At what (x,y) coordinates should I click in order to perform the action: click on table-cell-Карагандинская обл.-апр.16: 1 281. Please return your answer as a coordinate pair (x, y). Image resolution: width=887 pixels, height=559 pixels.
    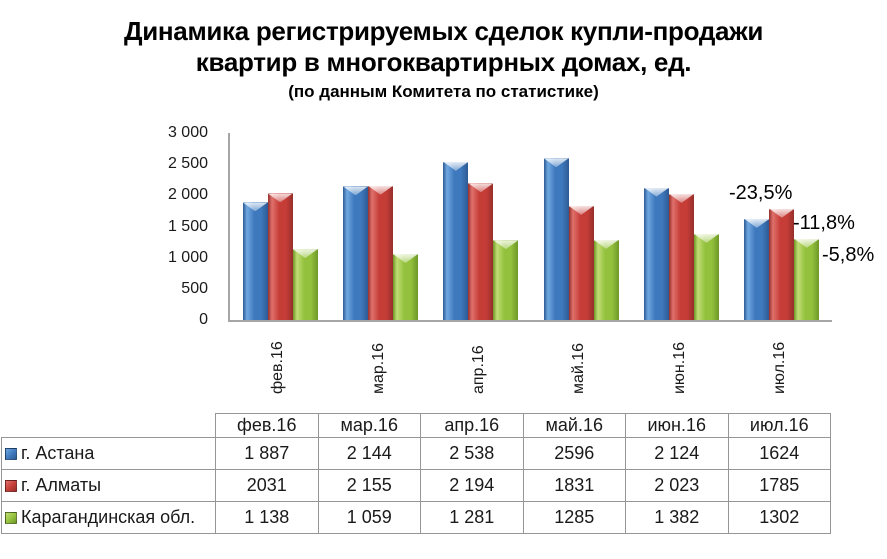
    Looking at the image, I should click on (472, 517).